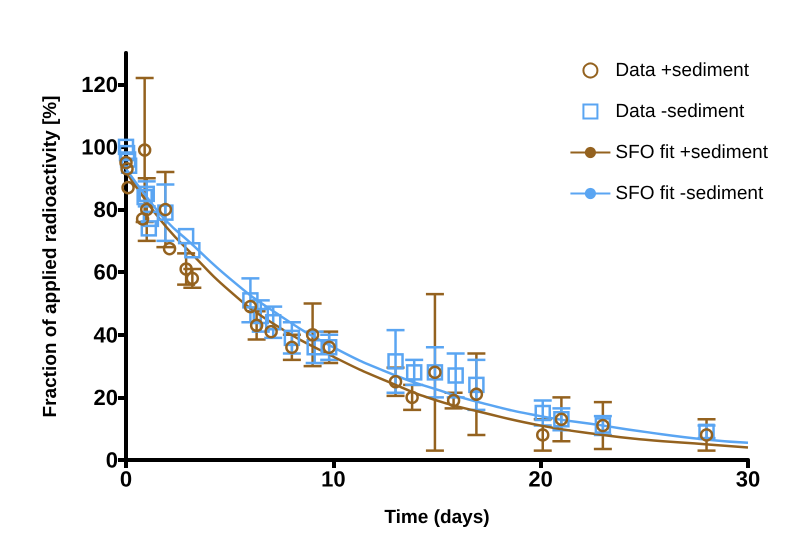 This screenshot has width=791, height=560. I want to click on legend-label: SFO fit -sediment, so click(689, 193).